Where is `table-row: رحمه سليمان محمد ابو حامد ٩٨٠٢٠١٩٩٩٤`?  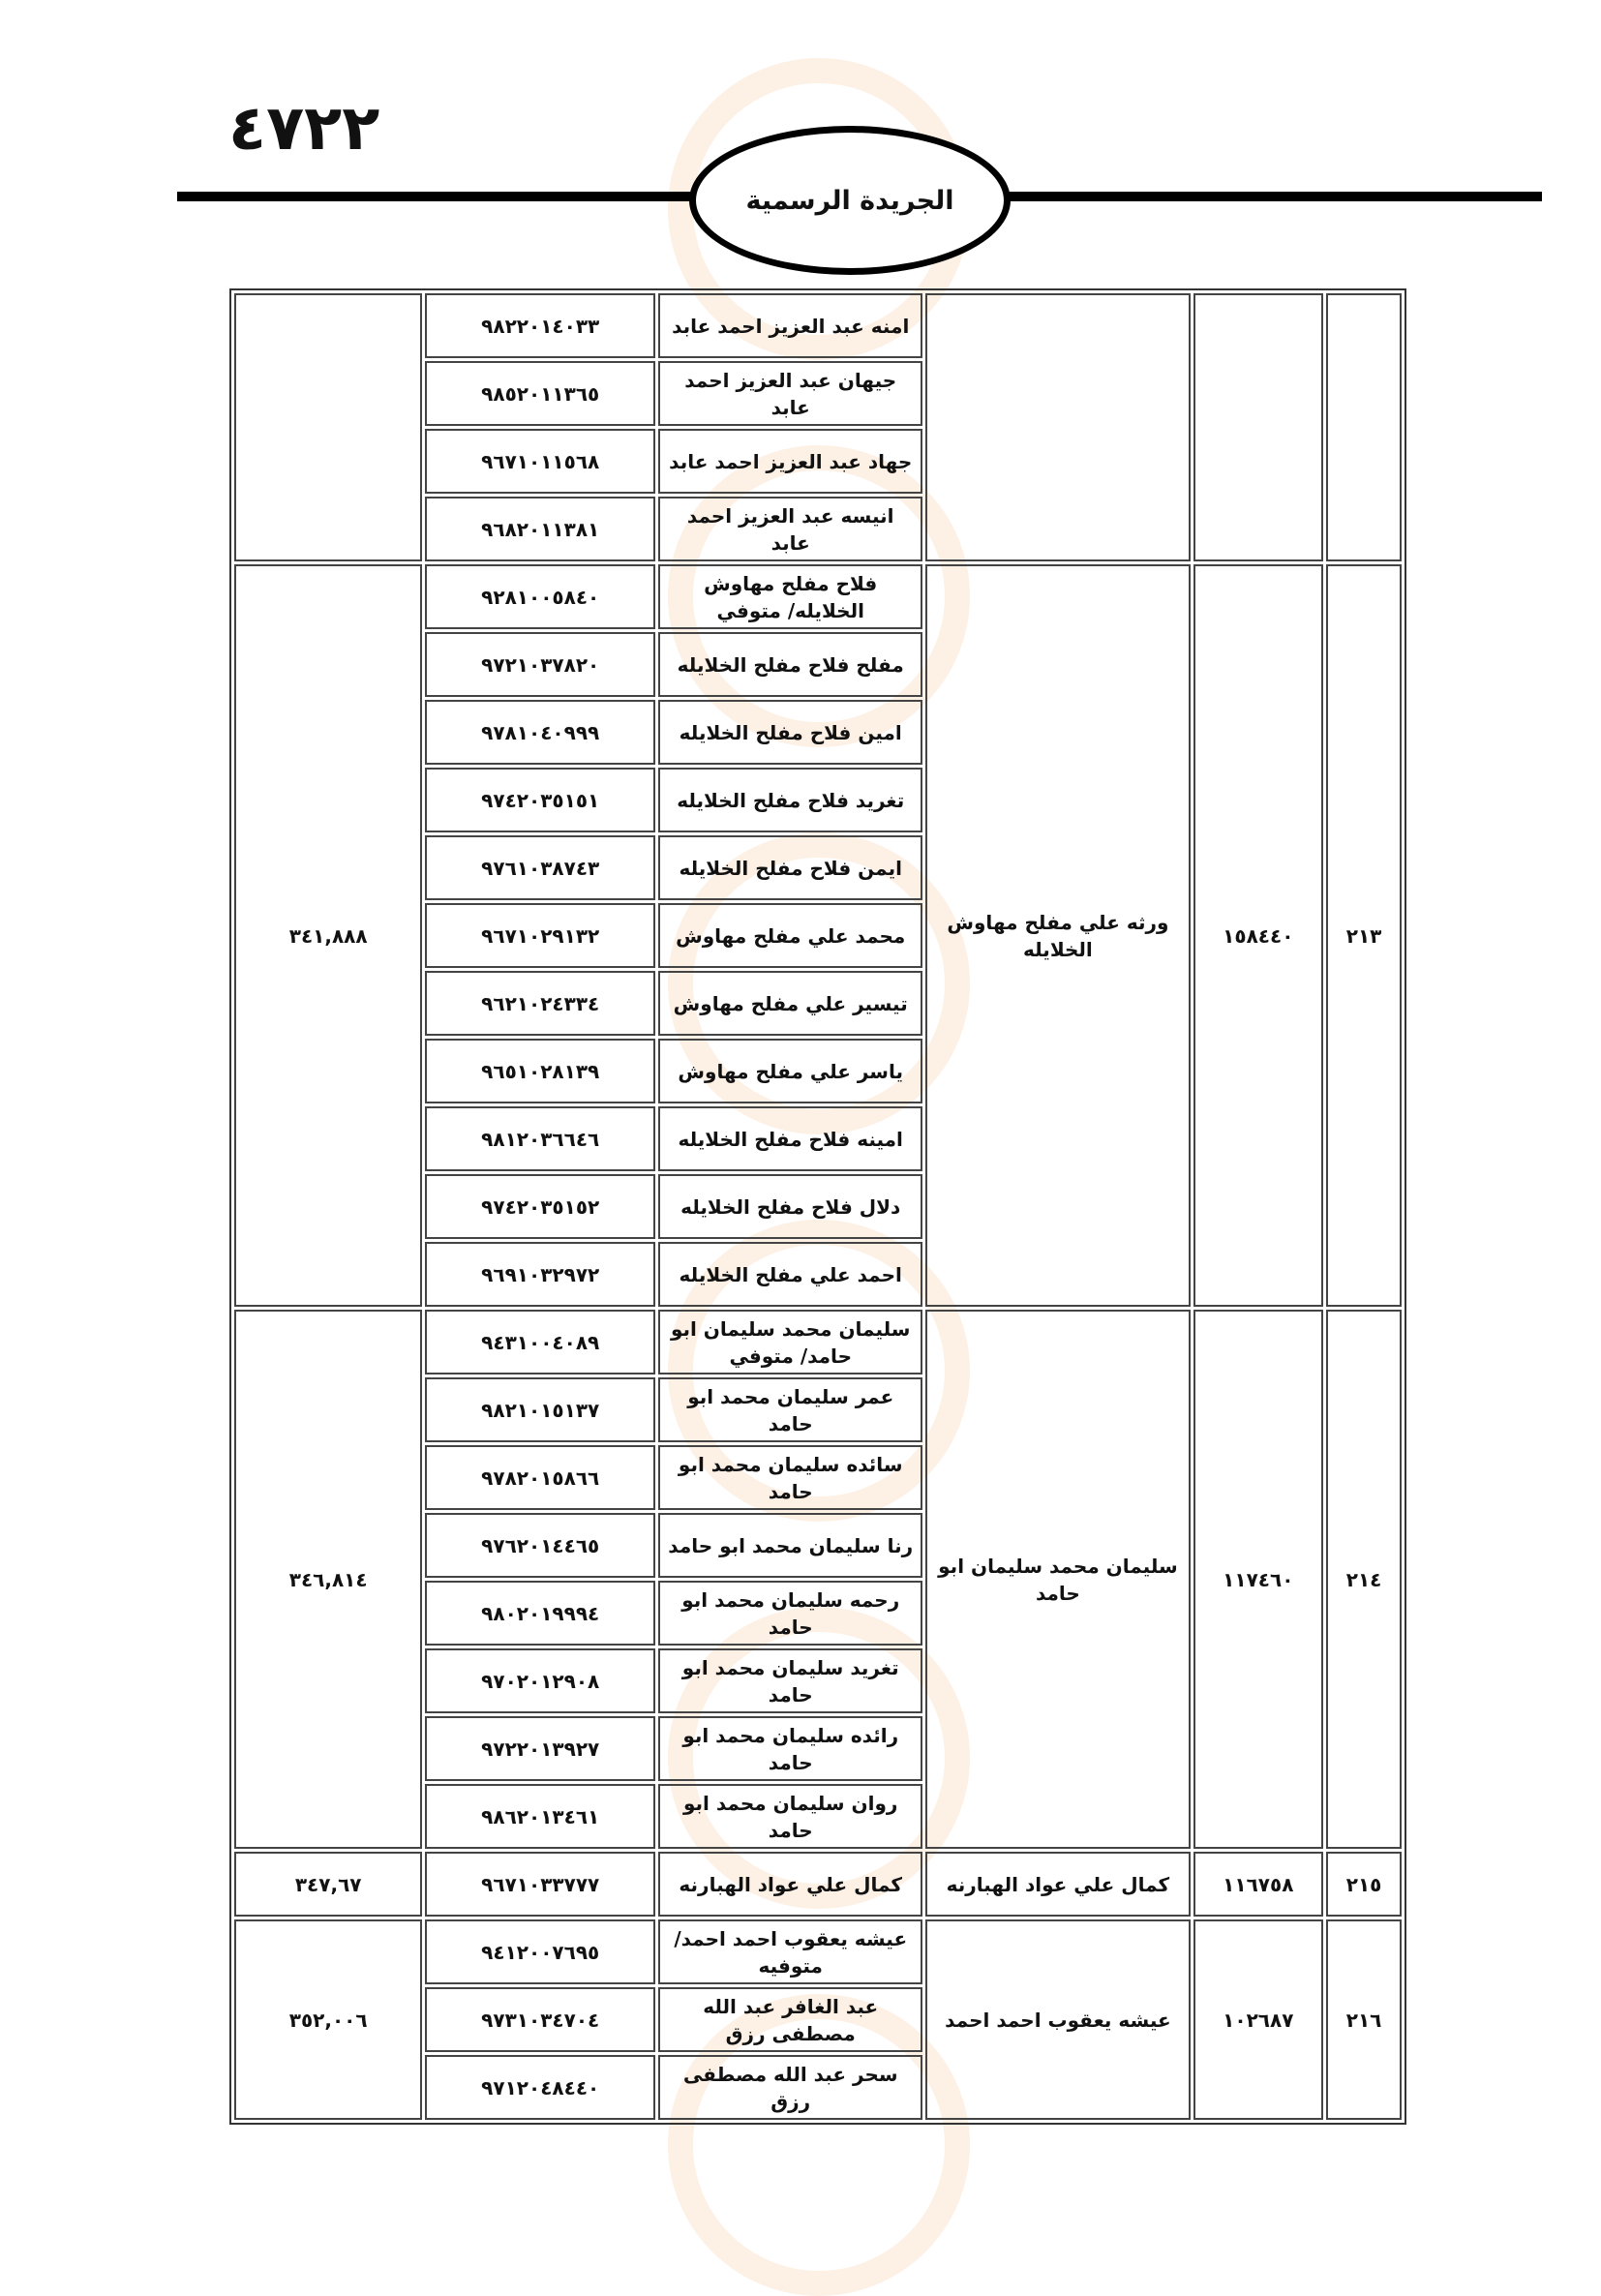
table-row: رحمه سليمان محمد ابو حامد ٩٨٠٢٠١٩٩٩٤ is located at coordinates (818, 1613).